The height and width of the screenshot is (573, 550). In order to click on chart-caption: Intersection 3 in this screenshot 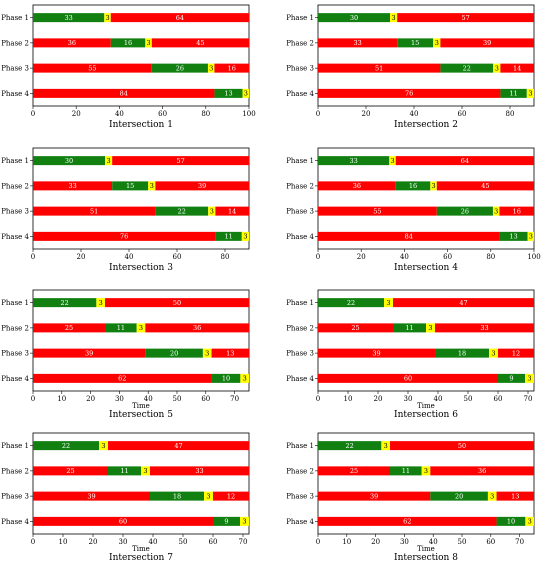, I will do `click(141, 268)`.